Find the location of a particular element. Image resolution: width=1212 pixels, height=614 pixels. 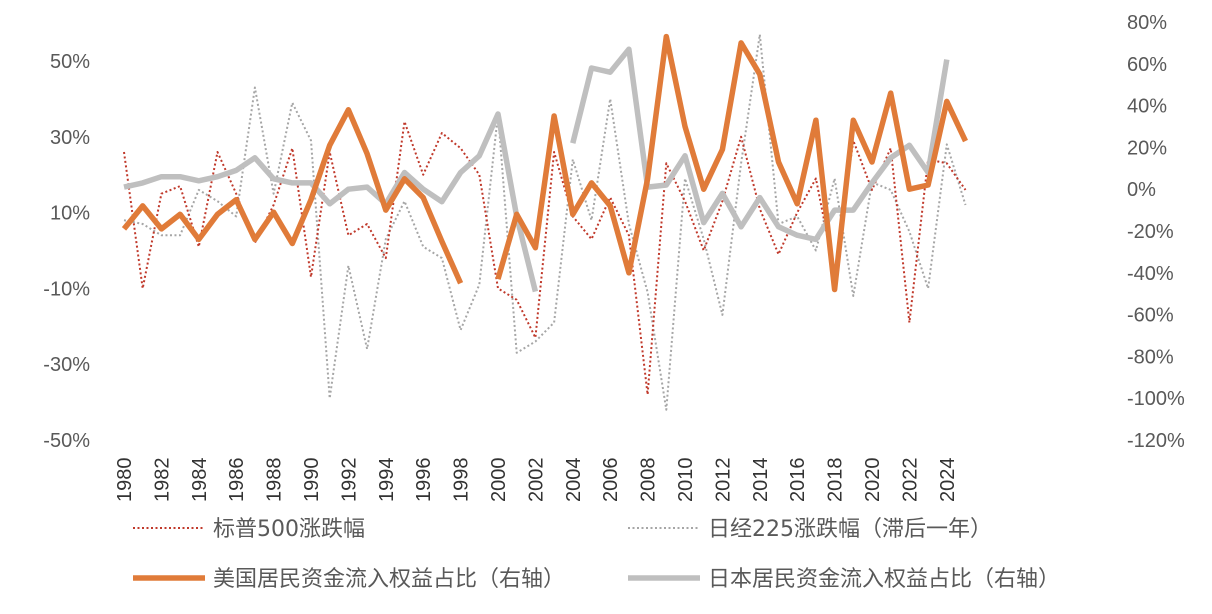

left-tick-label: -50% is located at coordinates (66, 441).